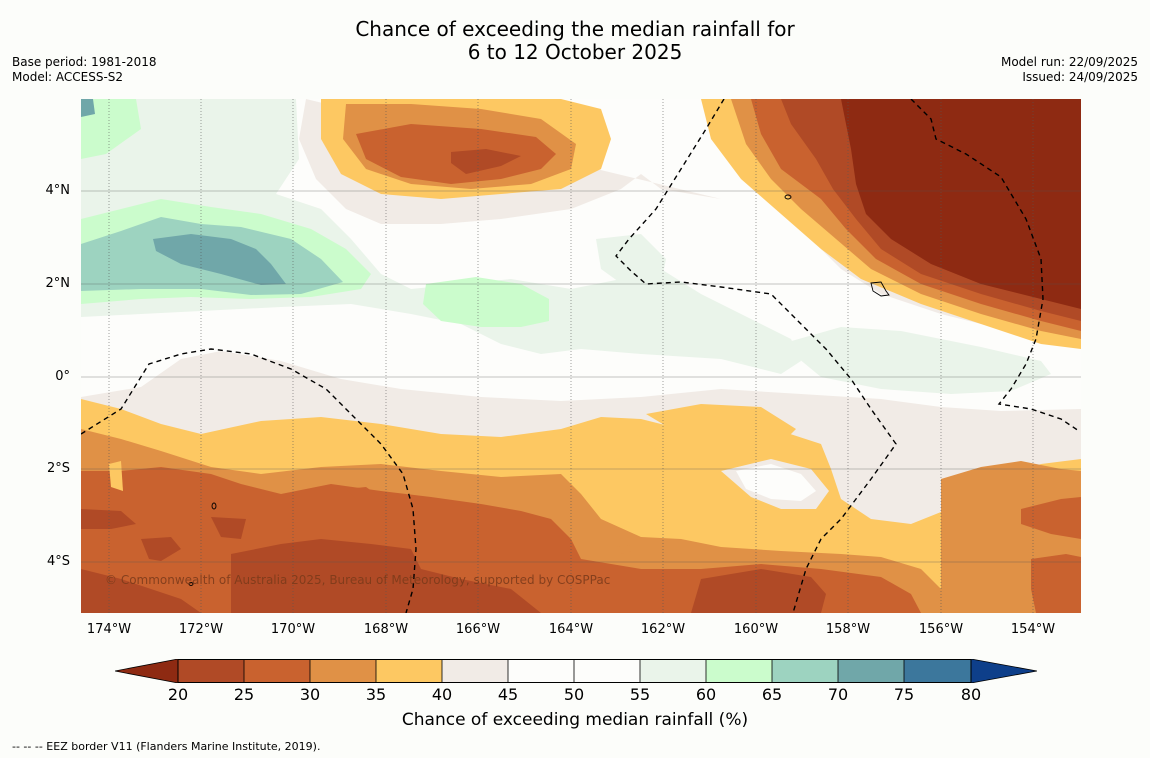 This screenshot has width=1150, height=758. I want to click on contour-25-north, so click(486, 161).